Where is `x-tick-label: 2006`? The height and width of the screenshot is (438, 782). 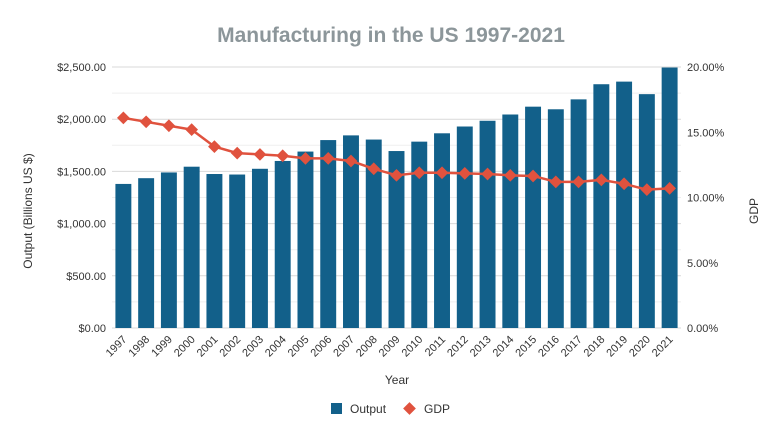 x-tick-label: 2006 is located at coordinates (322, 347).